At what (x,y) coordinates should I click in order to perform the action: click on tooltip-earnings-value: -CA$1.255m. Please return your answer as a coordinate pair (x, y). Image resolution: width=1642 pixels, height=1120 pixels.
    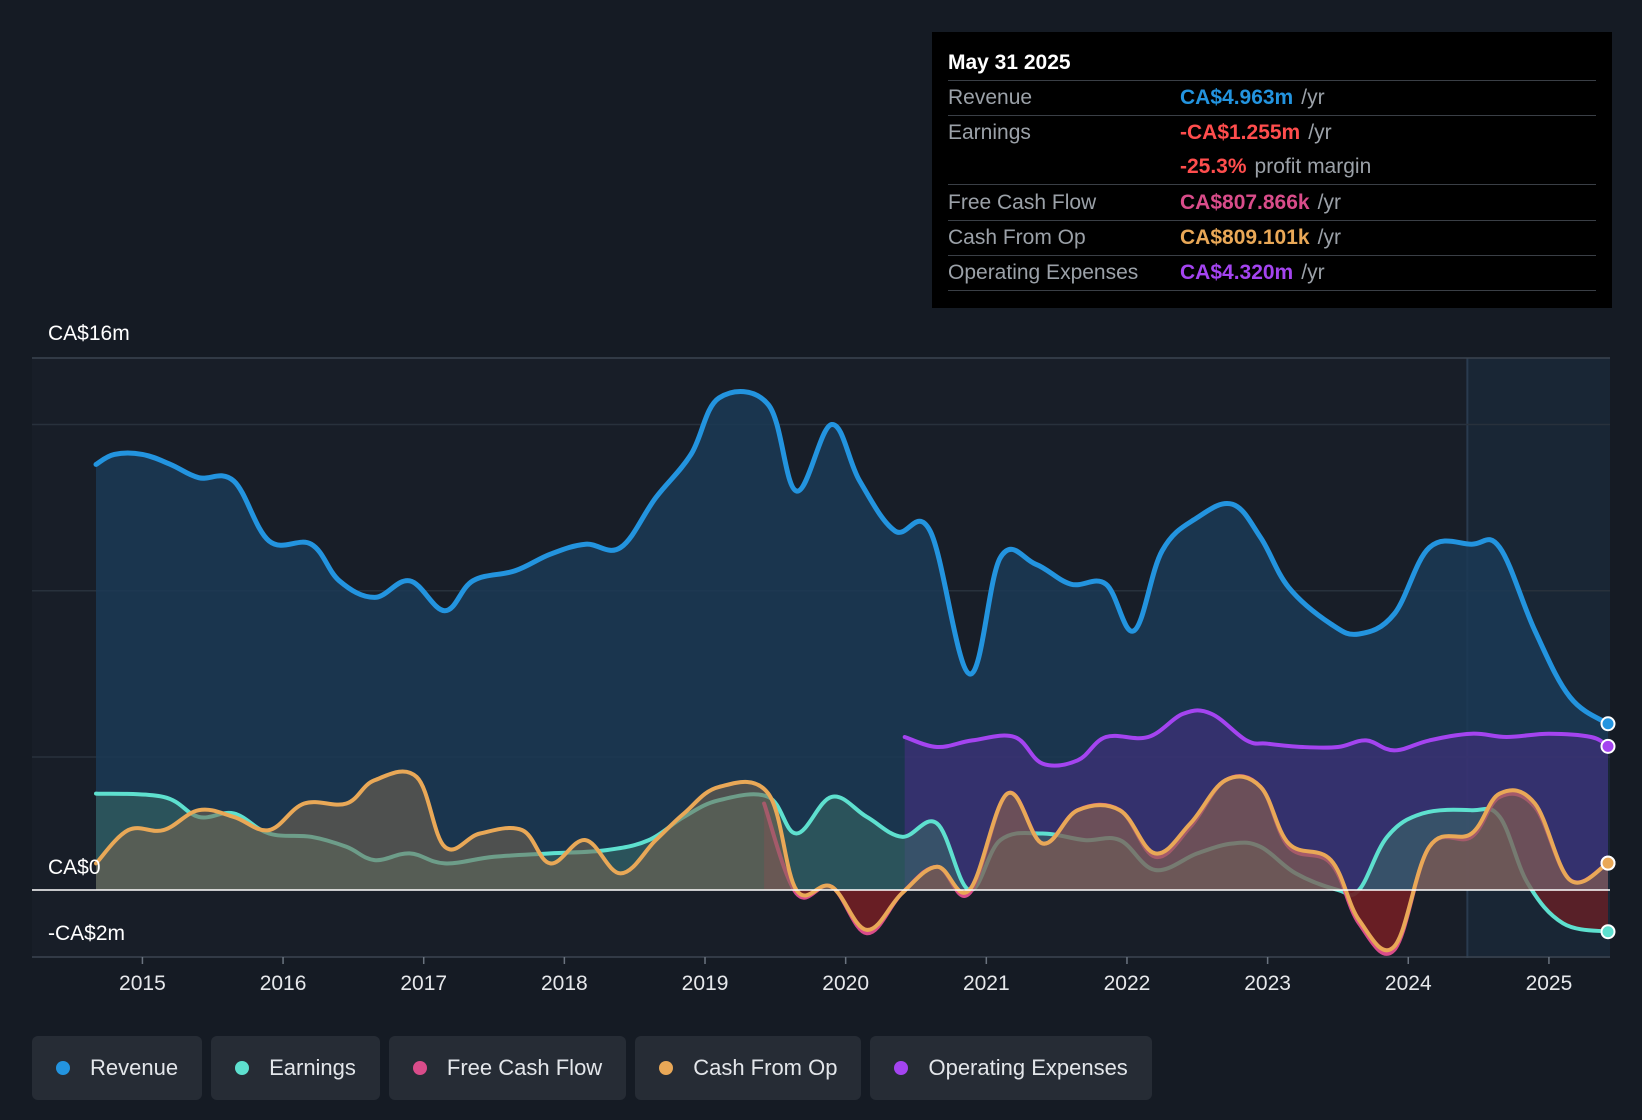
    Looking at the image, I should click on (1240, 132).